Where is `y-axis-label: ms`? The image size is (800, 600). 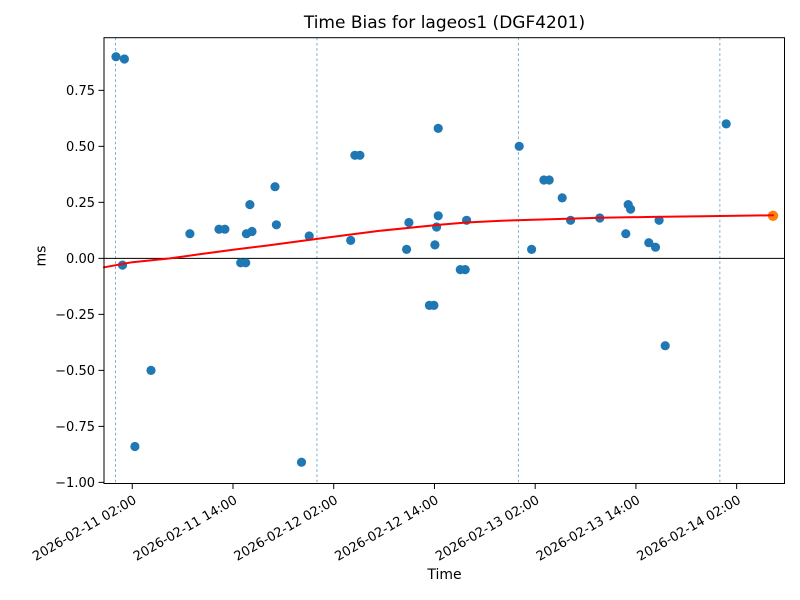 y-axis-label: ms is located at coordinates (41, 256).